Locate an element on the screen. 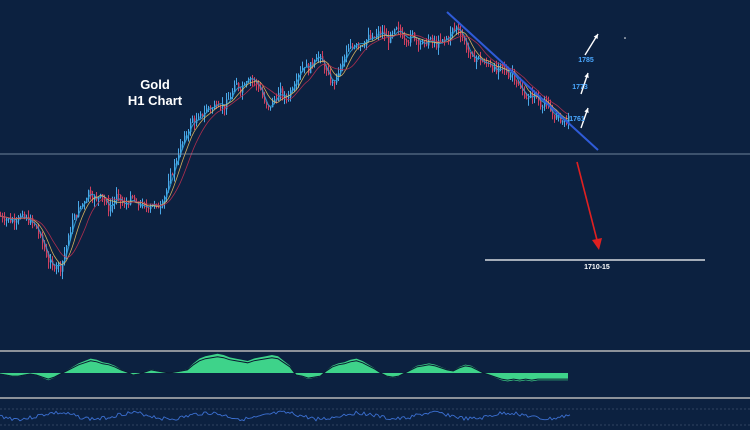 Image resolution: width=750 pixels, height=430 pixels. oscillator-histogram is located at coordinates (284, 367).